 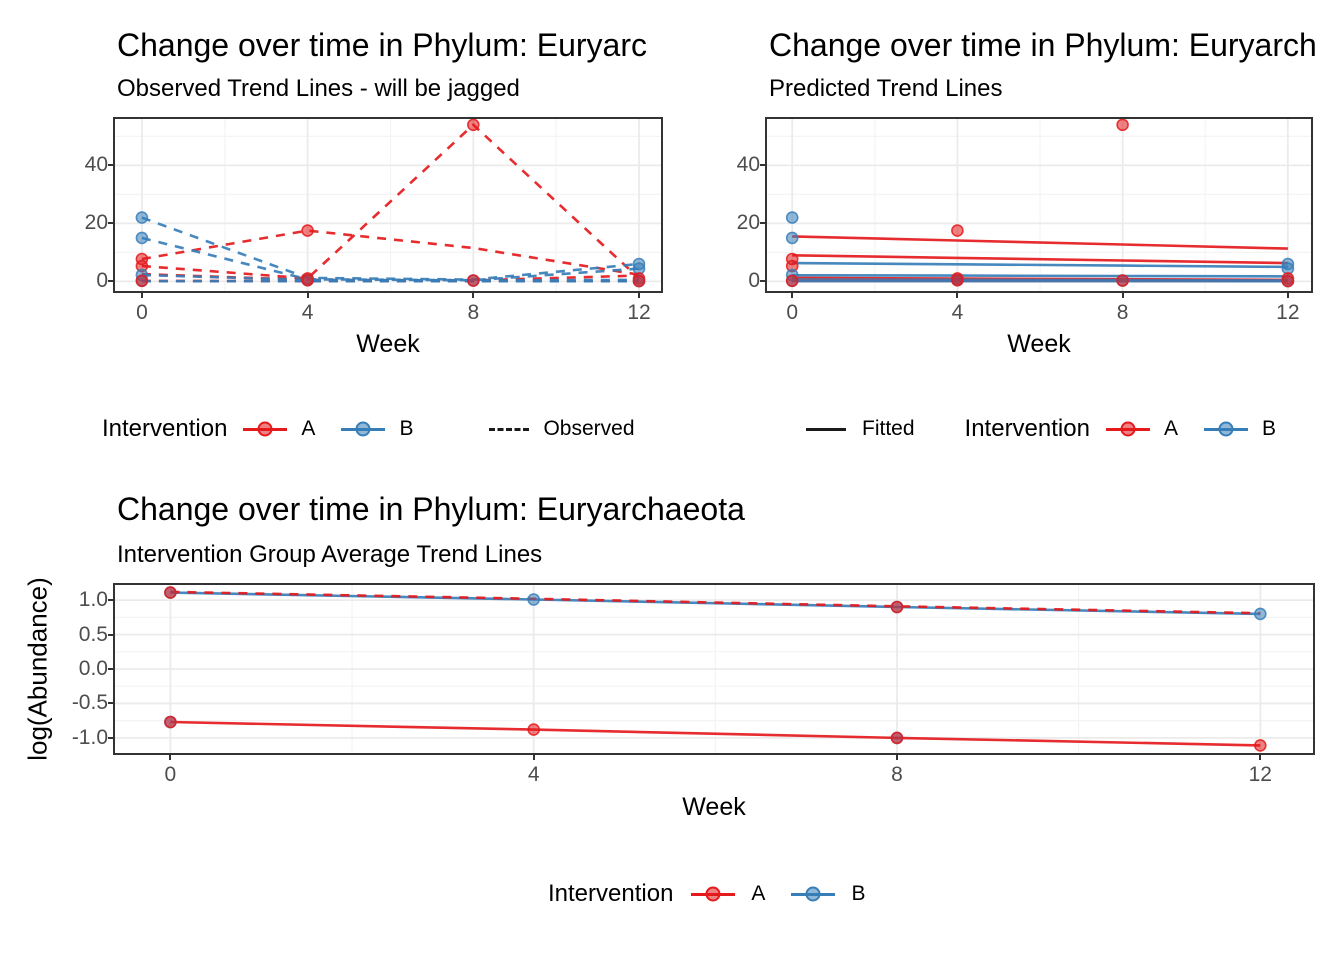 What do you see at coordinates (886, 88) in the screenshot?
I see `chart-subtitle-predicted: Predicted Trend Lines` at bounding box center [886, 88].